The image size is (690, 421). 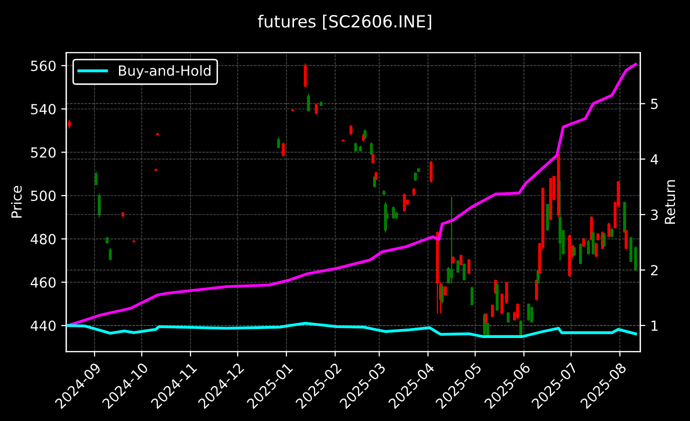 What do you see at coordinates (654, 159) in the screenshot?
I see `y2-tick-label: 4` at bounding box center [654, 159].